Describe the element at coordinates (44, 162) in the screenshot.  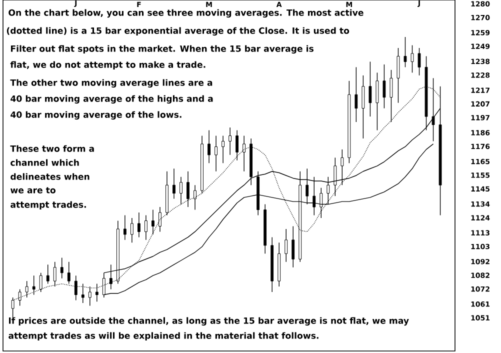
I see `annotation: channel which` at that location.